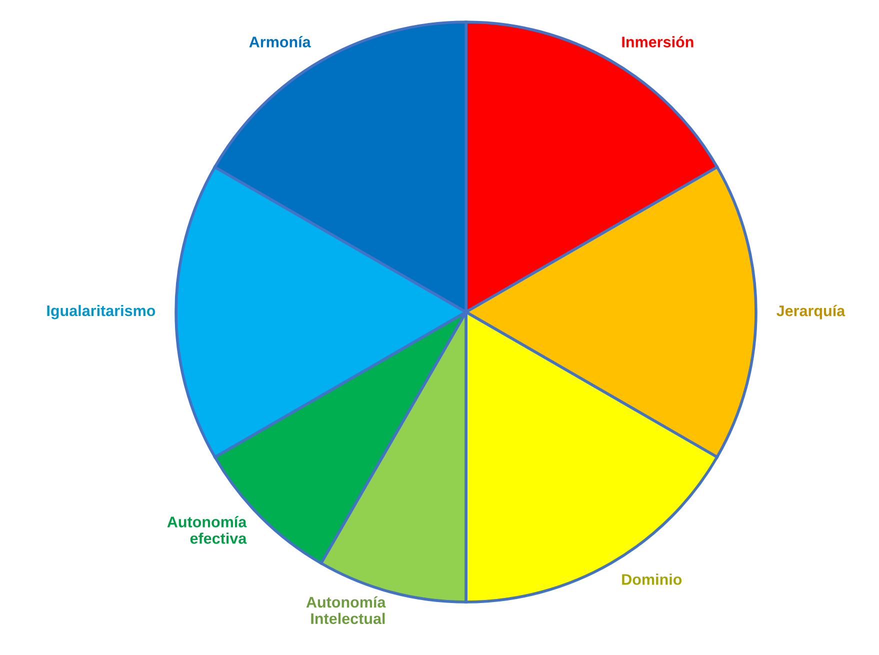 The width and height of the screenshot is (879, 655). What do you see at coordinates (658, 42) in the screenshot?
I see `slice-label: Inmersión` at bounding box center [658, 42].